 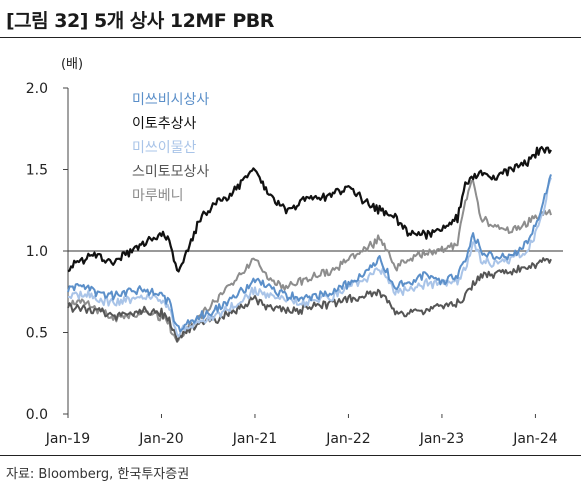 What do you see at coordinates (37, 334) in the screenshot?
I see `y-tick-label: 0.5` at bounding box center [37, 334].